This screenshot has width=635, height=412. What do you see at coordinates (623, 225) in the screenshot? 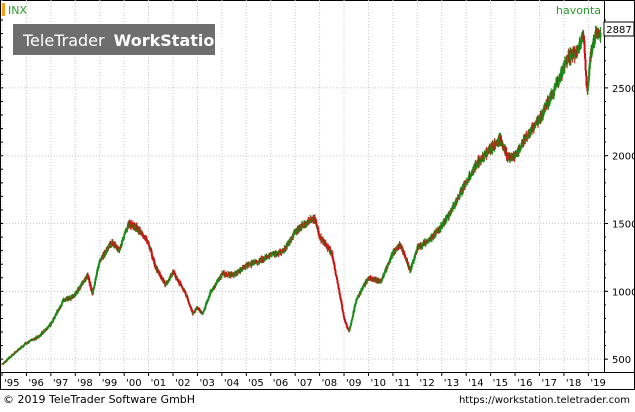
I see `y-tick-label: 1500` at bounding box center [623, 225].